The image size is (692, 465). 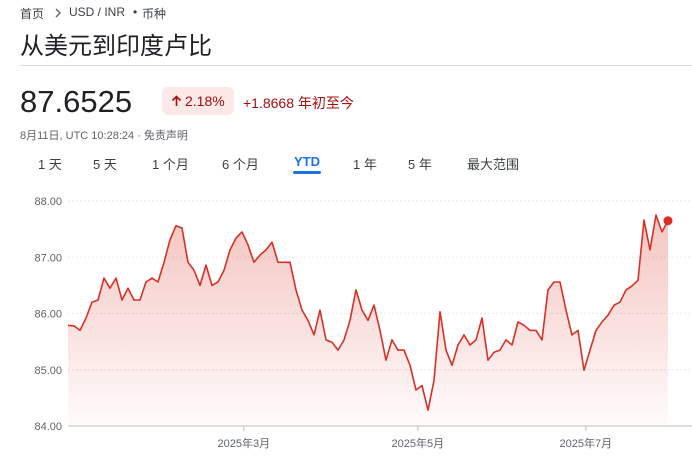 I want to click on range-tab: 1 年, so click(x=365, y=164).